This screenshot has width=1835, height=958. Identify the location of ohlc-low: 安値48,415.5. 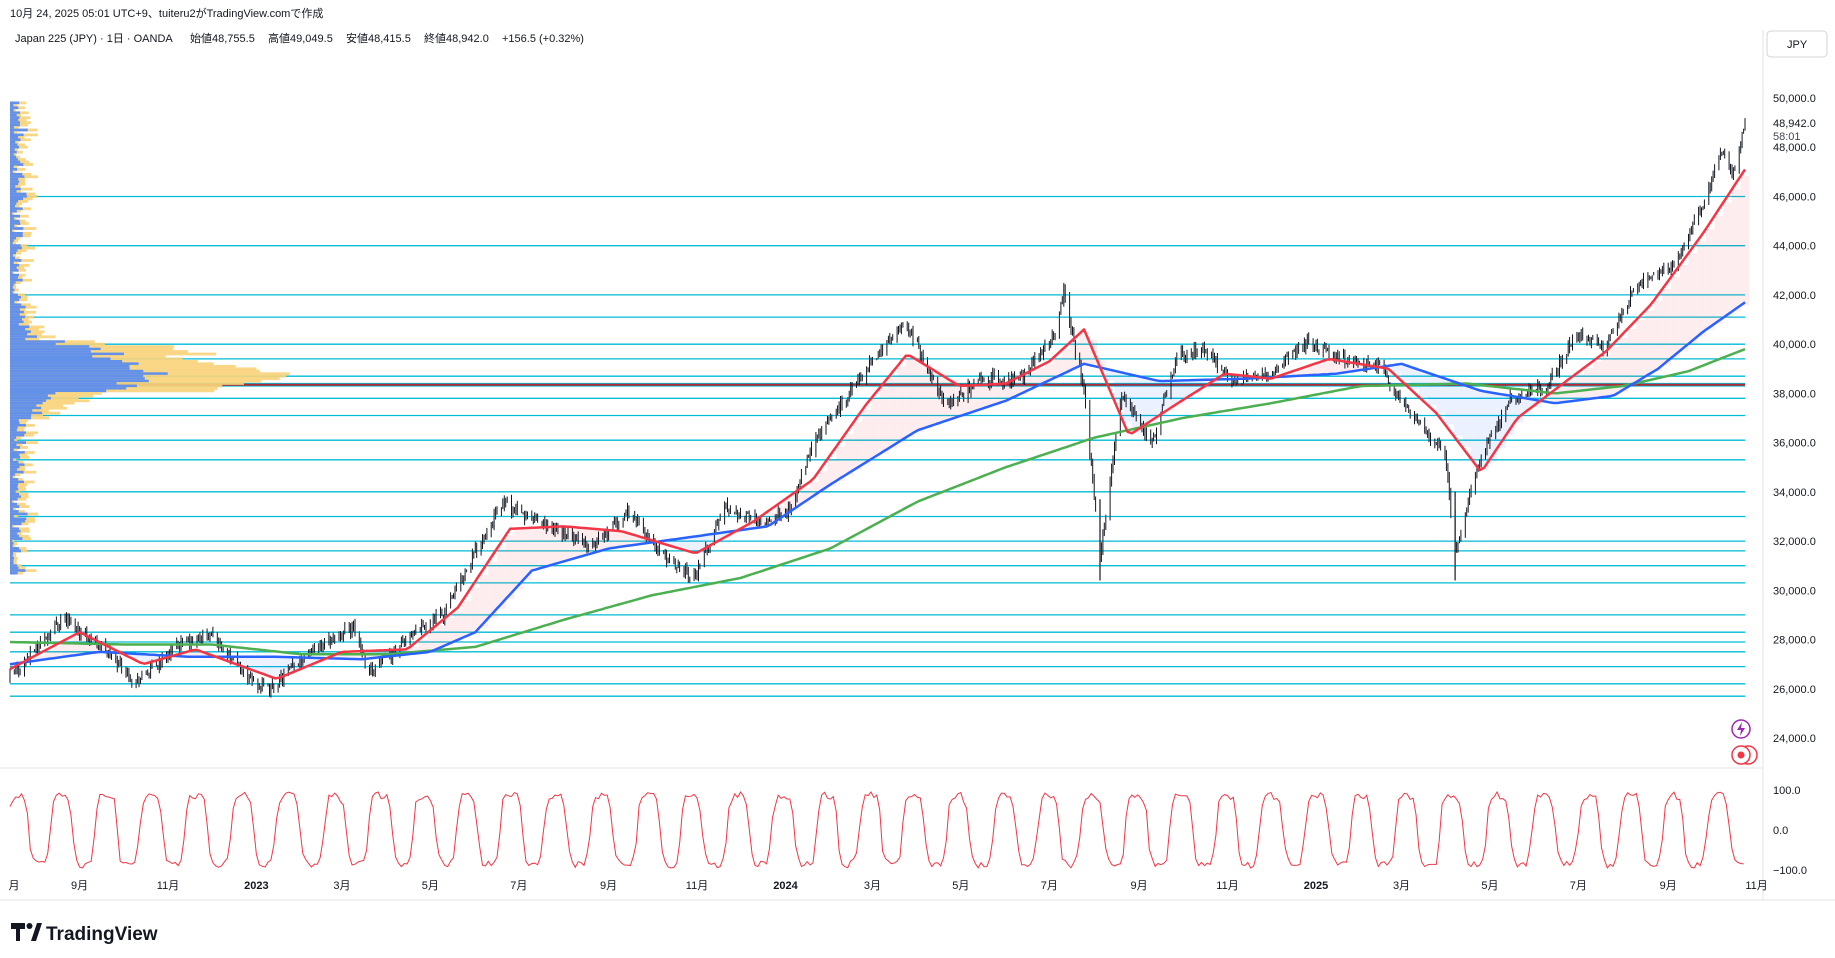
(378, 38).